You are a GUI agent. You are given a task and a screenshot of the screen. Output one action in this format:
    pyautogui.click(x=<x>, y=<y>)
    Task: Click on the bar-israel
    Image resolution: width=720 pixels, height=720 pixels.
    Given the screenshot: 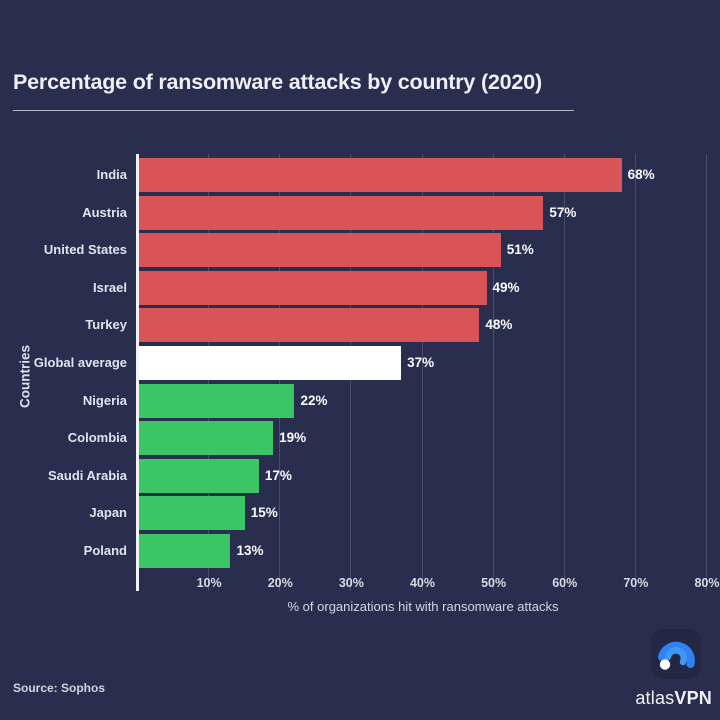 What is the action you would take?
    pyautogui.click(x=312, y=287)
    